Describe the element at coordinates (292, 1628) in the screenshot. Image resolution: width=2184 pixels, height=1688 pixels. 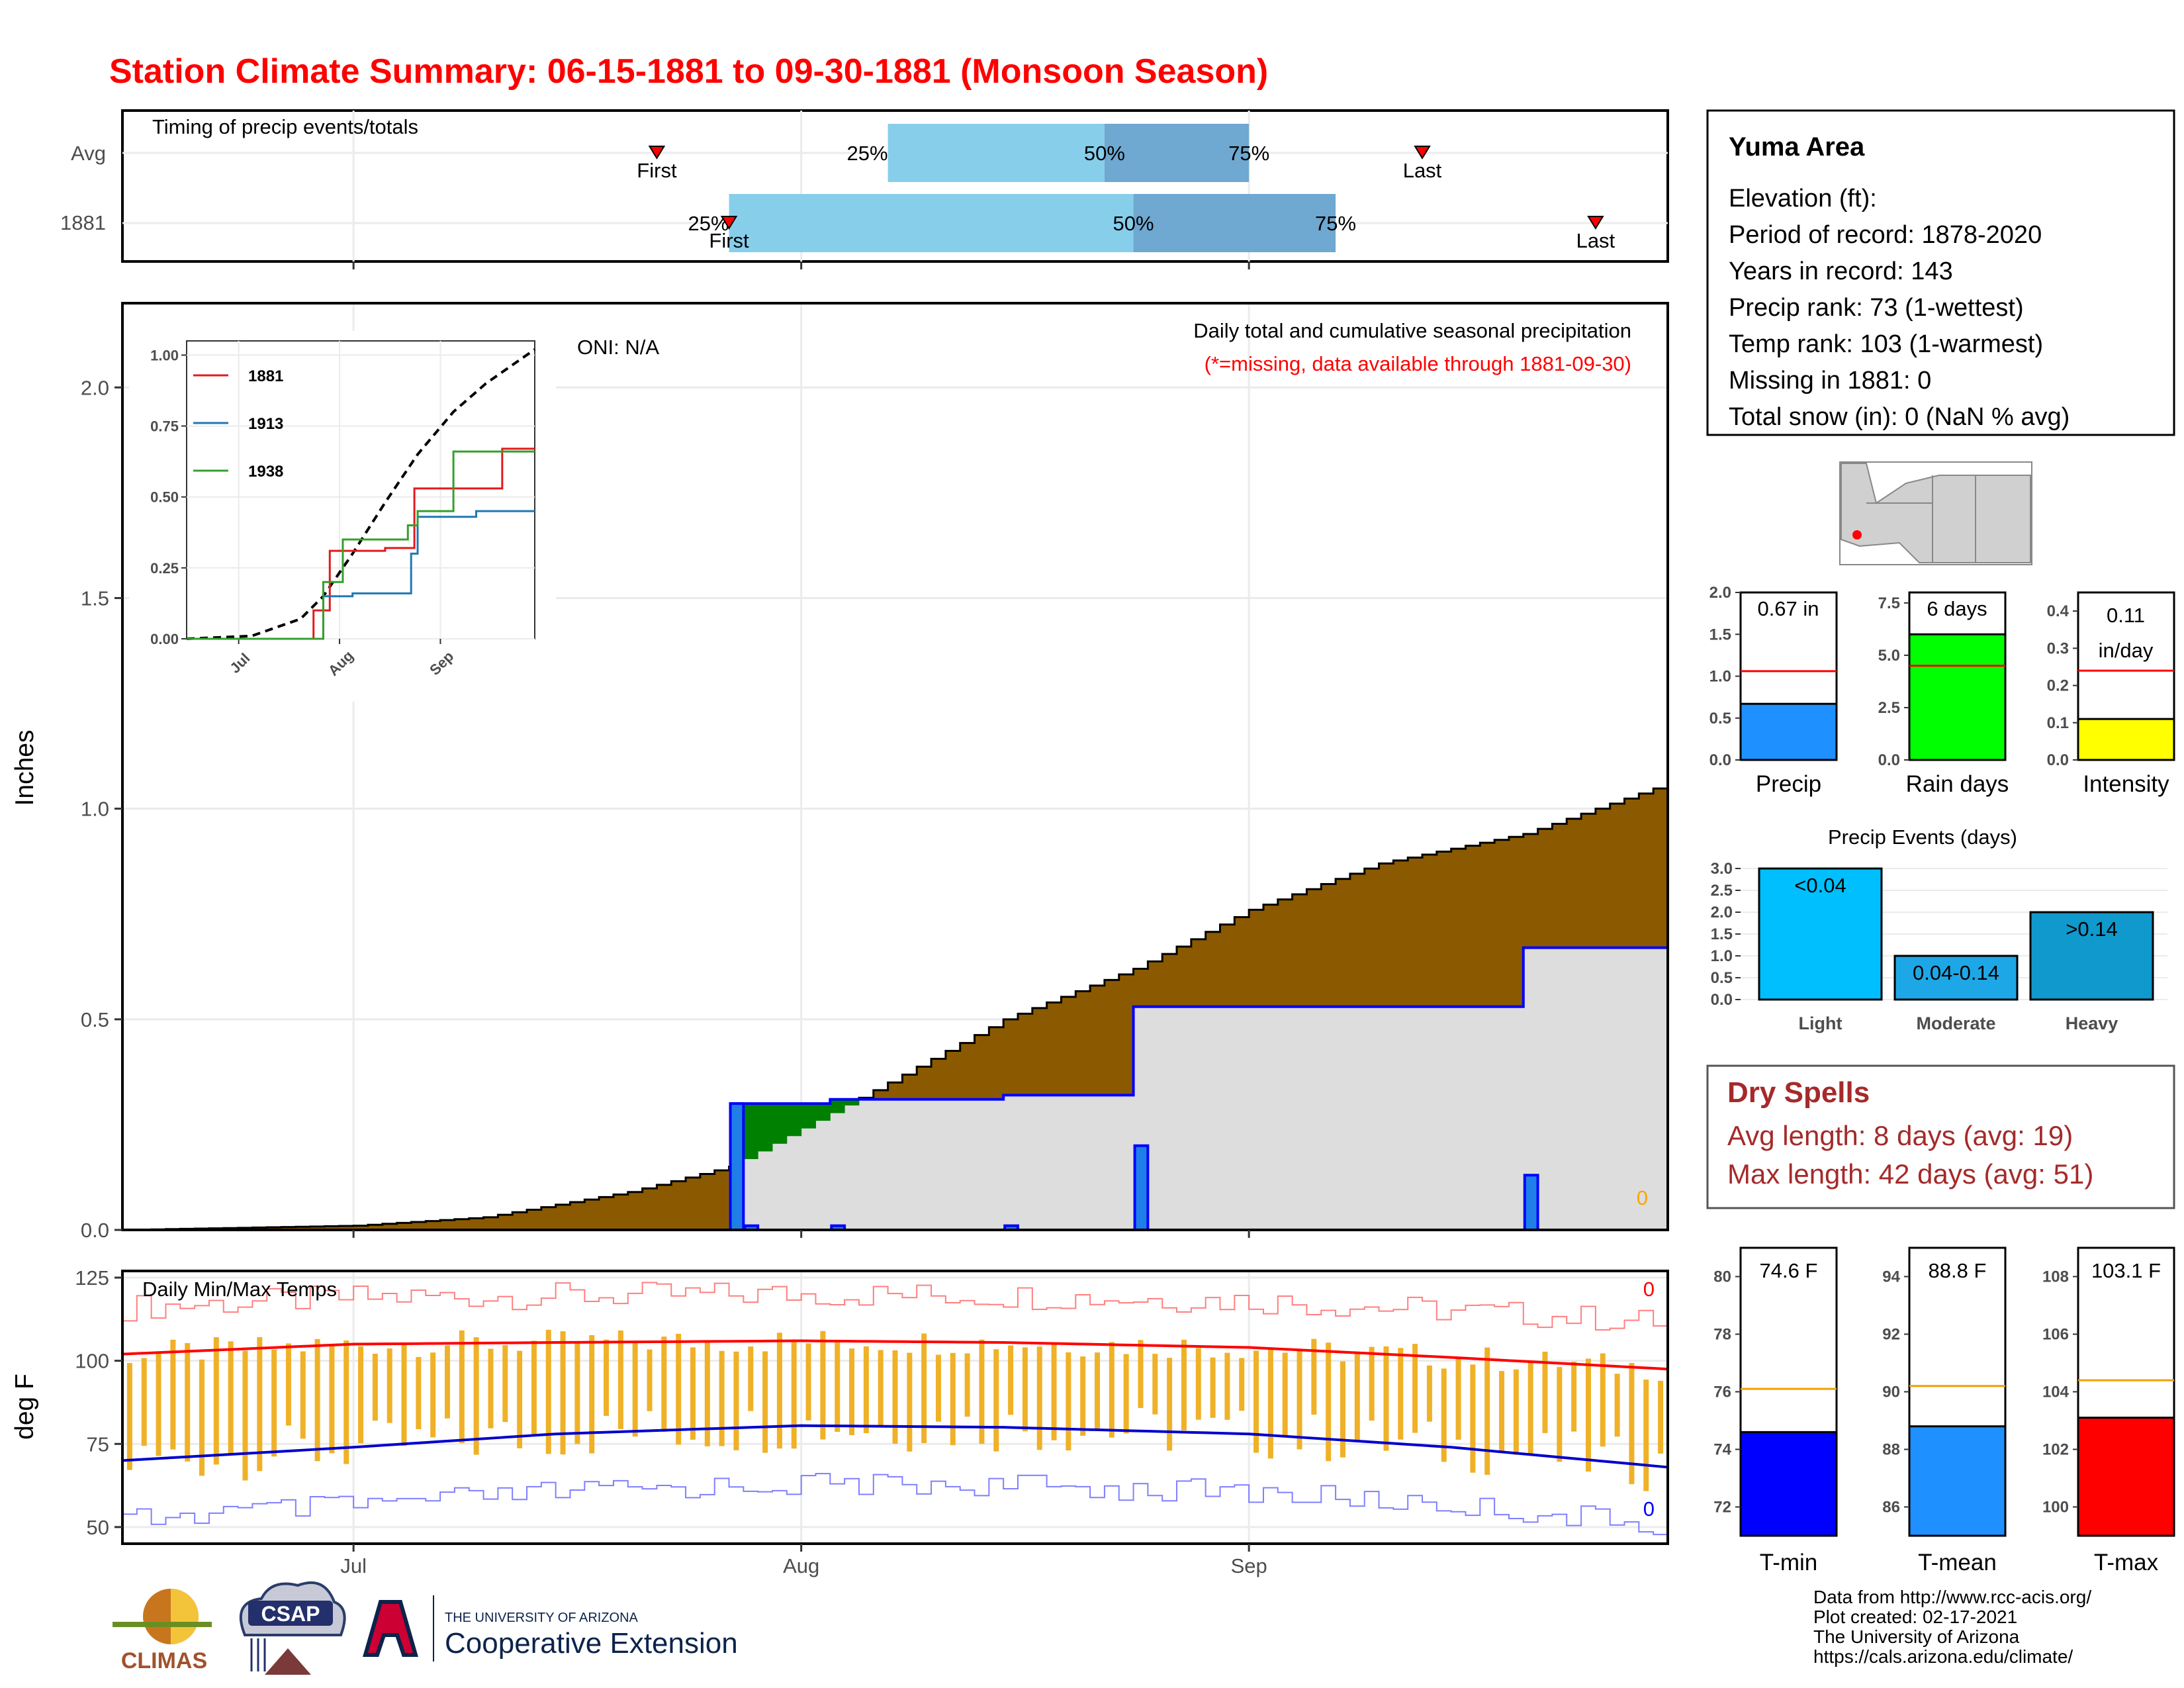
I see `csap-logo: CSAP` at that location.